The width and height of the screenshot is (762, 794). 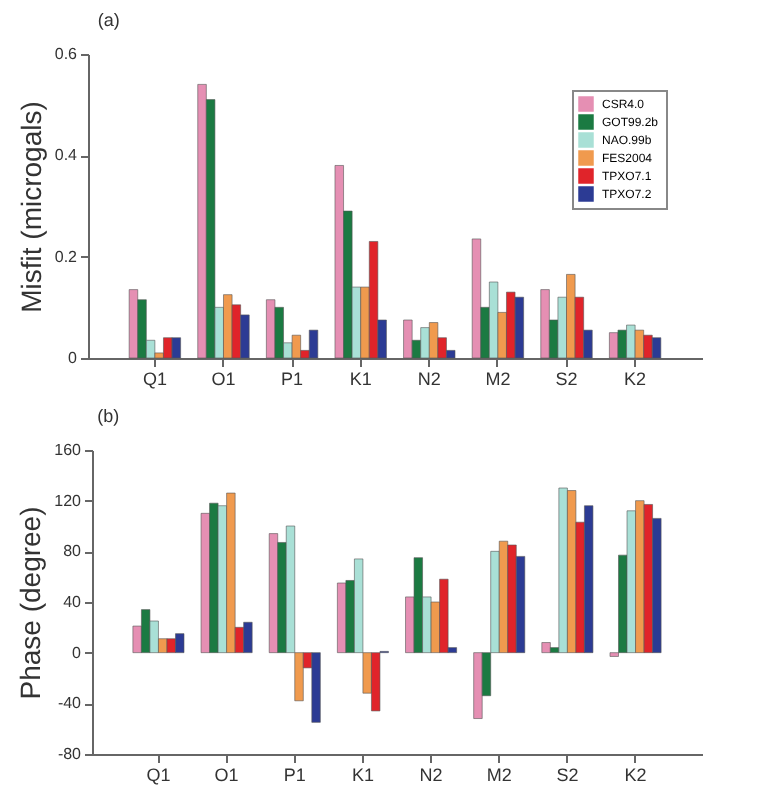 What do you see at coordinates (108, 416) in the screenshot?
I see `chart-title: (b)` at bounding box center [108, 416].